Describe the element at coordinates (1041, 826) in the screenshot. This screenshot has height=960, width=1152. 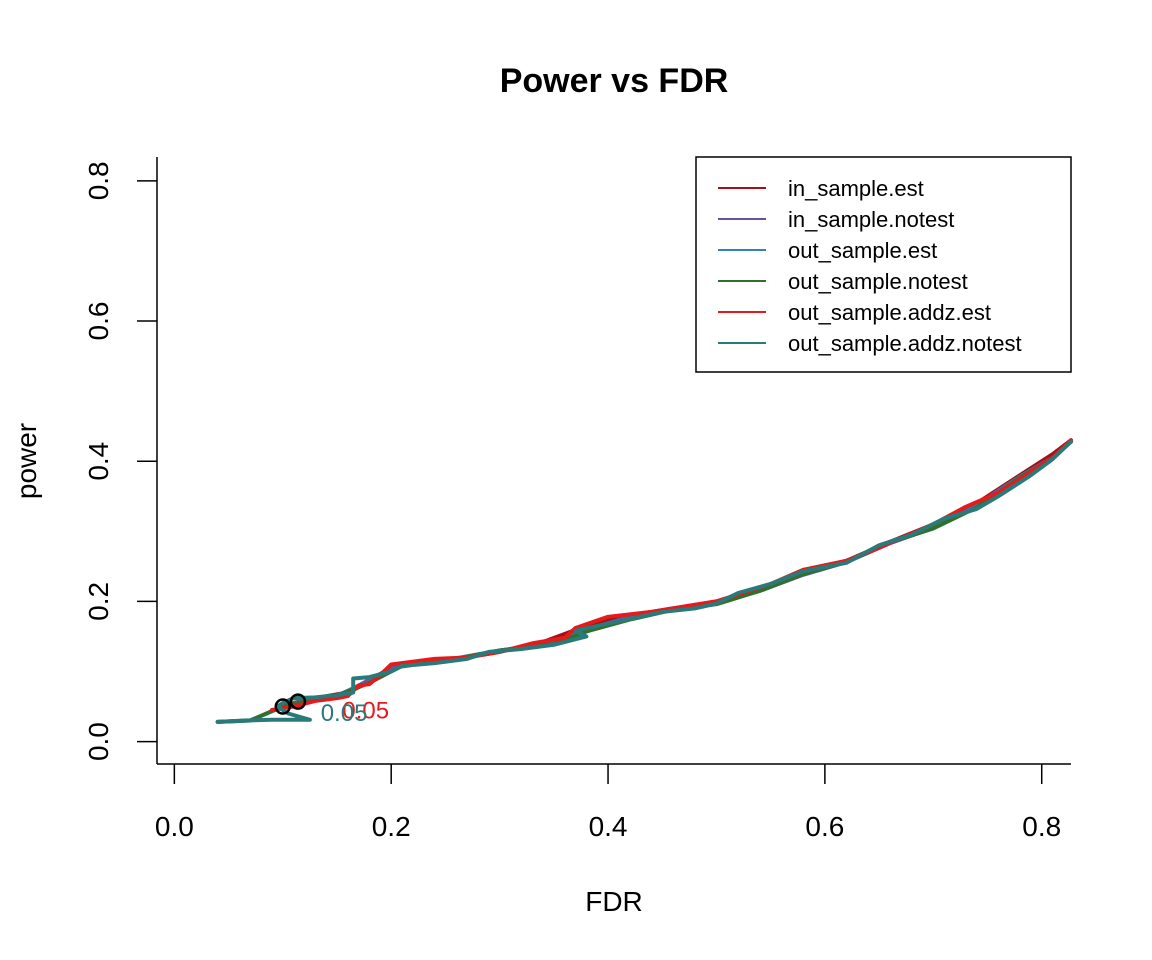
I see `x-tick-label: 0.8` at that location.